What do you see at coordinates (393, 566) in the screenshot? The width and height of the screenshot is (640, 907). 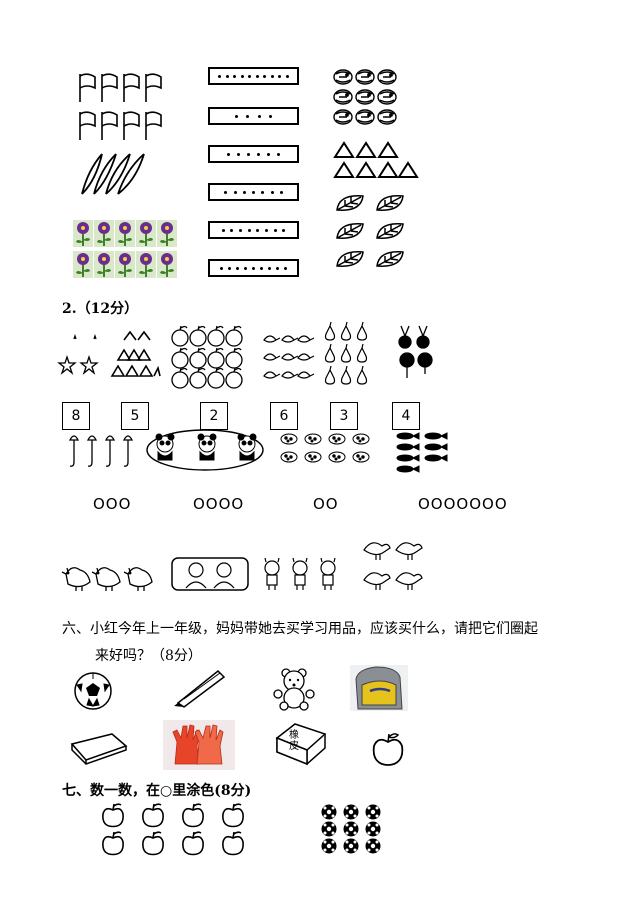 I see `birds-picture` at bounding box center [393, 566].